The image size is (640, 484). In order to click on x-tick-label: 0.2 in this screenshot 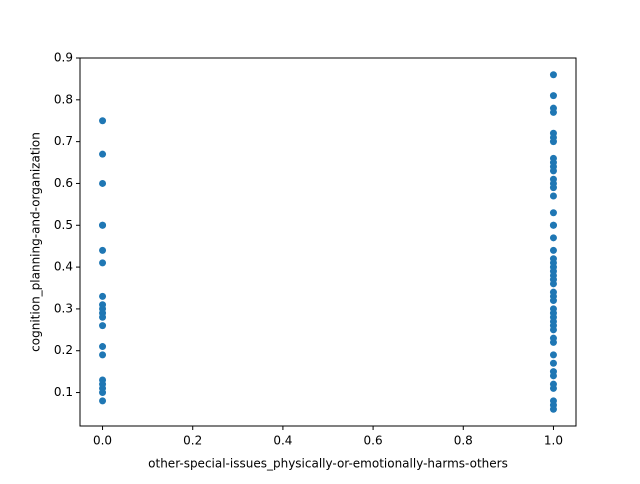, I will do `click(192, 441)`.